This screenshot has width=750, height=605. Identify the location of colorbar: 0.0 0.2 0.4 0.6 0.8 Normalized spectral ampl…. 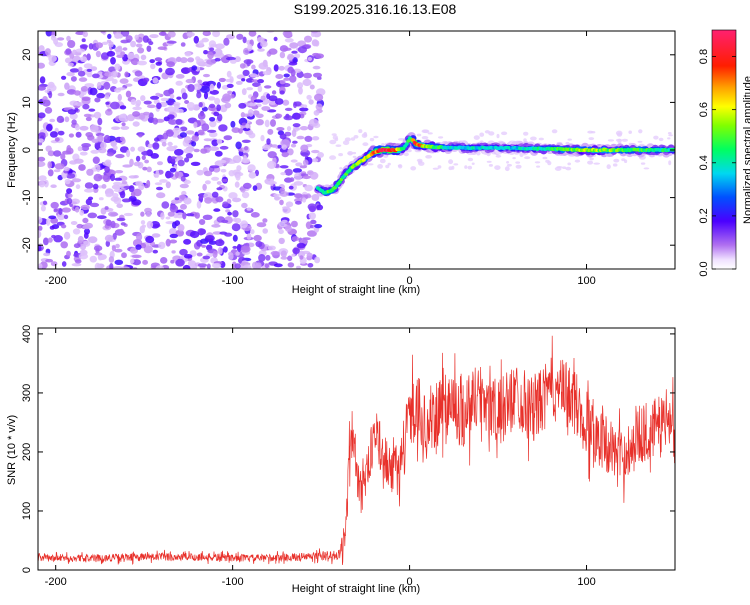
(724, 153).